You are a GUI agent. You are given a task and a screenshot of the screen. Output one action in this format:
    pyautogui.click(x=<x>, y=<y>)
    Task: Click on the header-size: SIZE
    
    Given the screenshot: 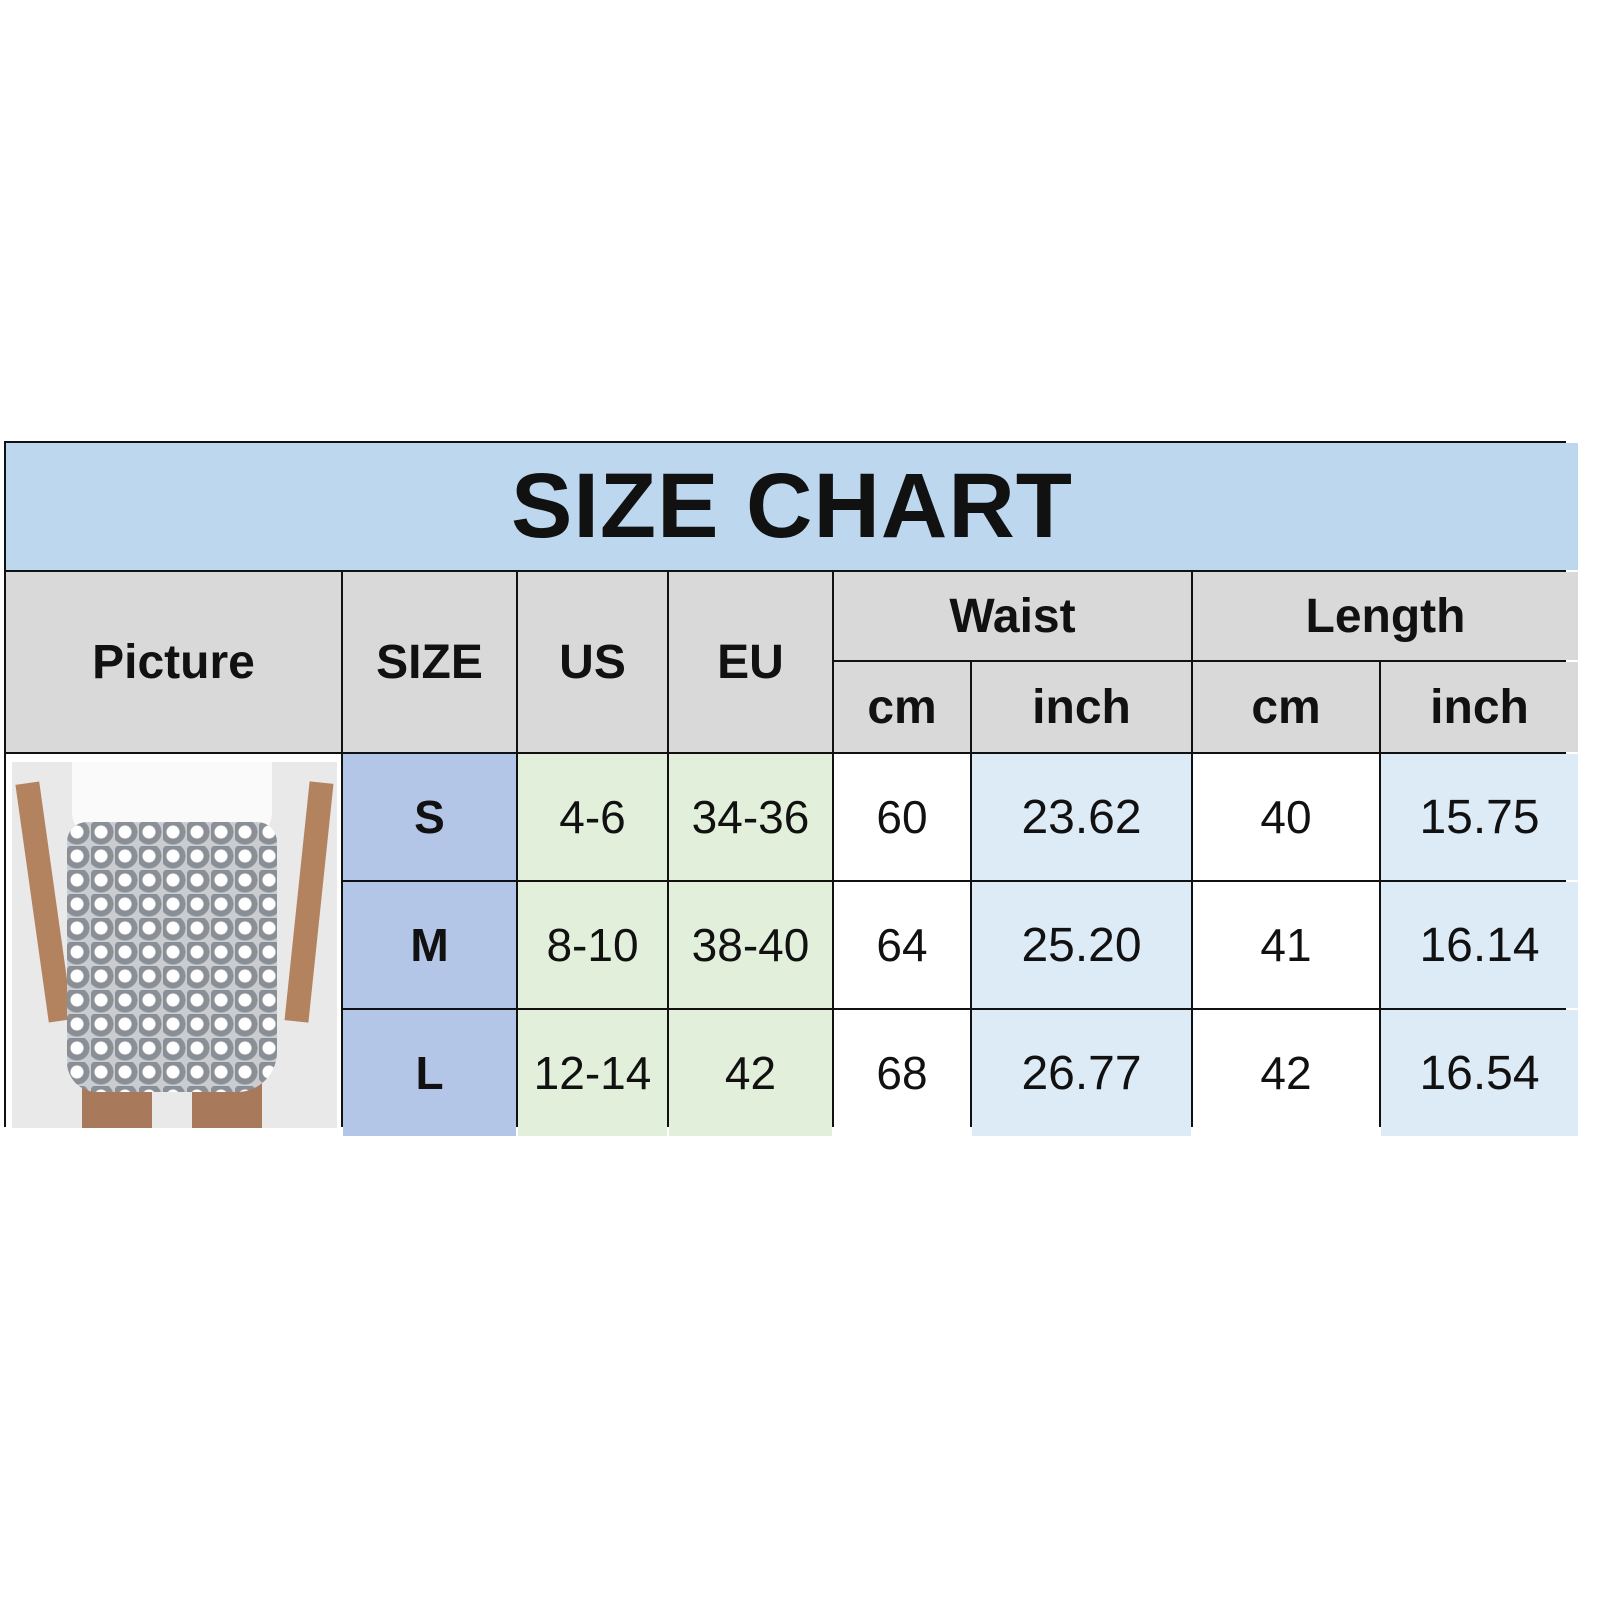 What is the action you would take?
    pyautogui.click(x=429, y=662)
    